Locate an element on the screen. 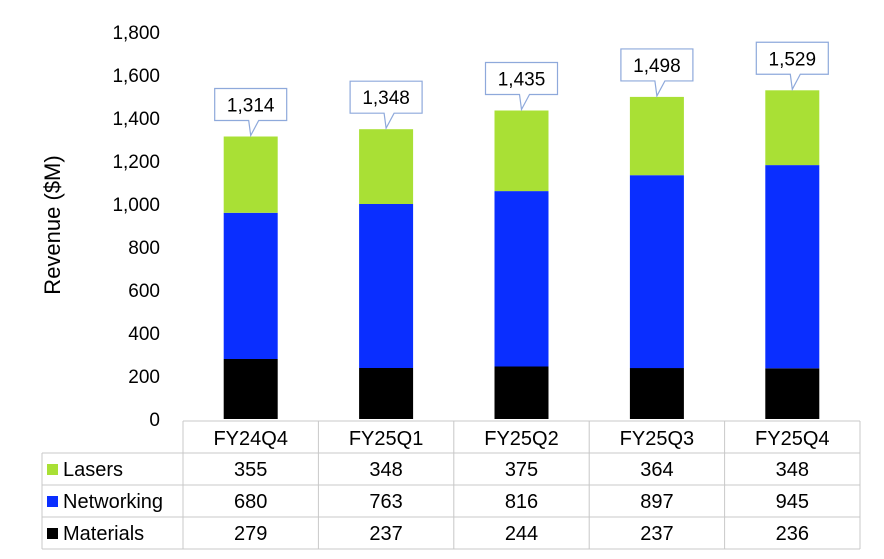  y-tick-label: 200 is located at coordinates (144, 377).